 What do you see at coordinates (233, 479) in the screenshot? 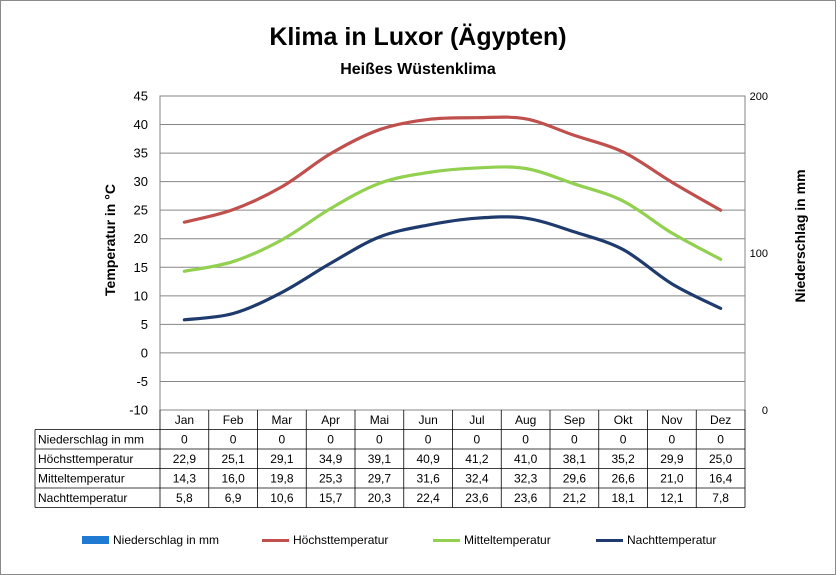
I see `table-cell: 16,0` at bounding box center [233, 479].